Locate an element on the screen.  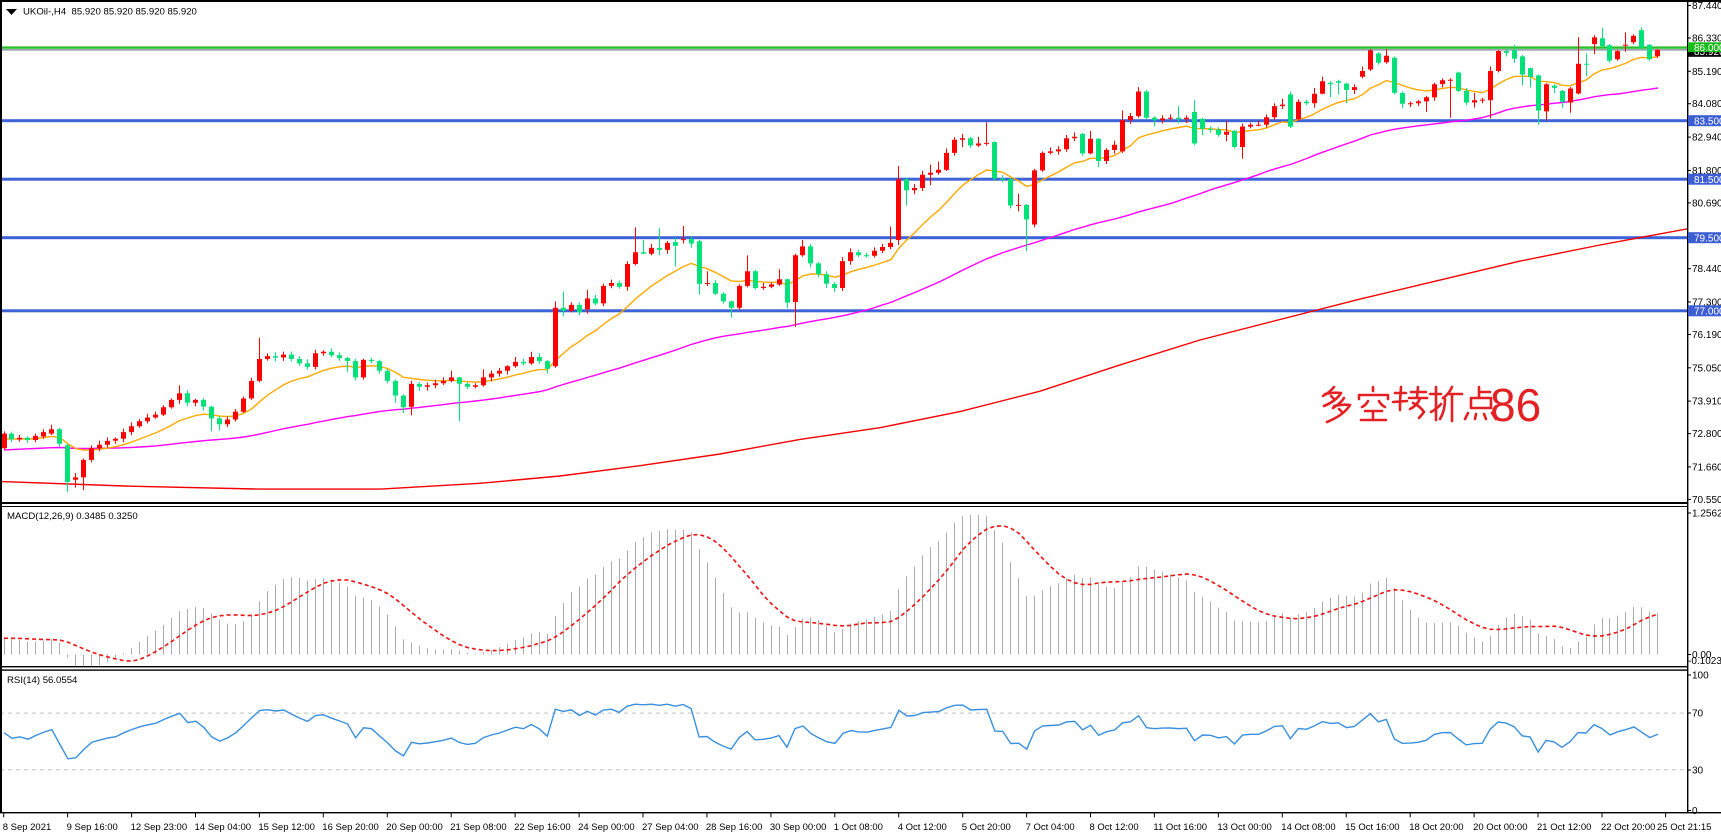
svg-text: 73.910 is located at coordinates (1706, 402).